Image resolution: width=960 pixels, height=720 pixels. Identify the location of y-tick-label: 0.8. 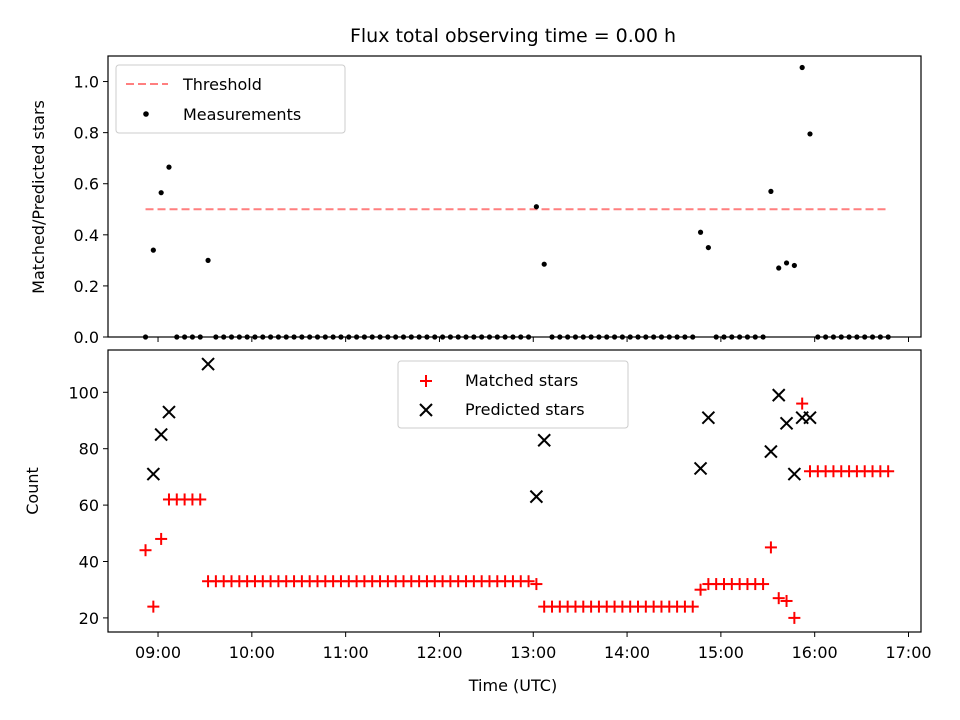
(86, 133).